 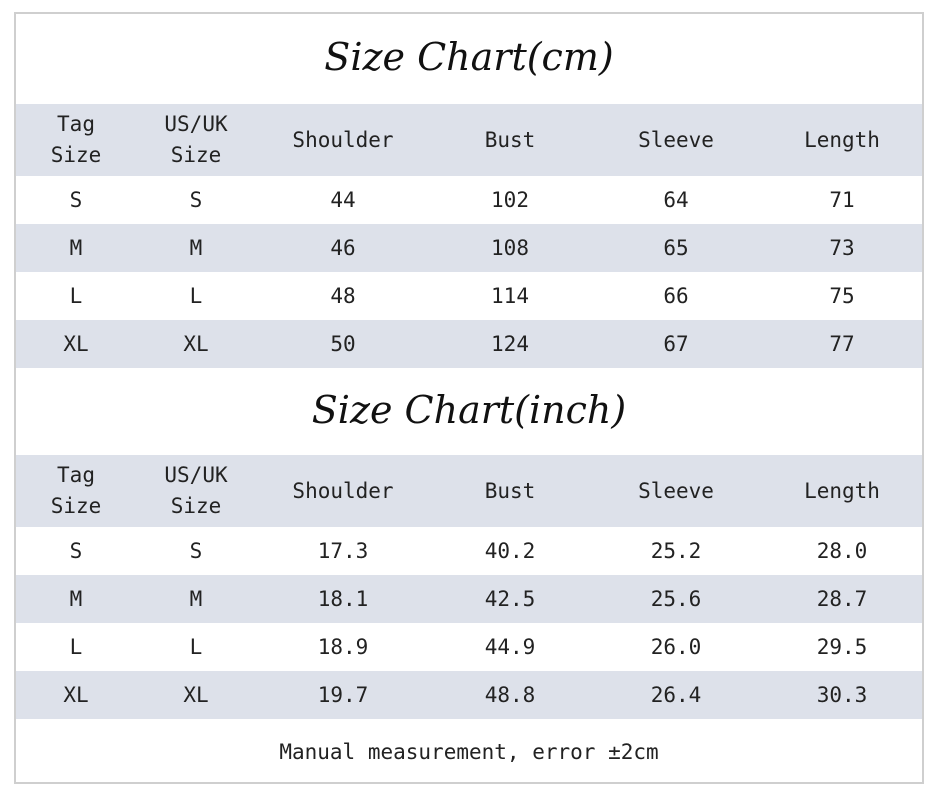 I want to click on cm-column-header: US/UK Size, so click(x=196, y=139).